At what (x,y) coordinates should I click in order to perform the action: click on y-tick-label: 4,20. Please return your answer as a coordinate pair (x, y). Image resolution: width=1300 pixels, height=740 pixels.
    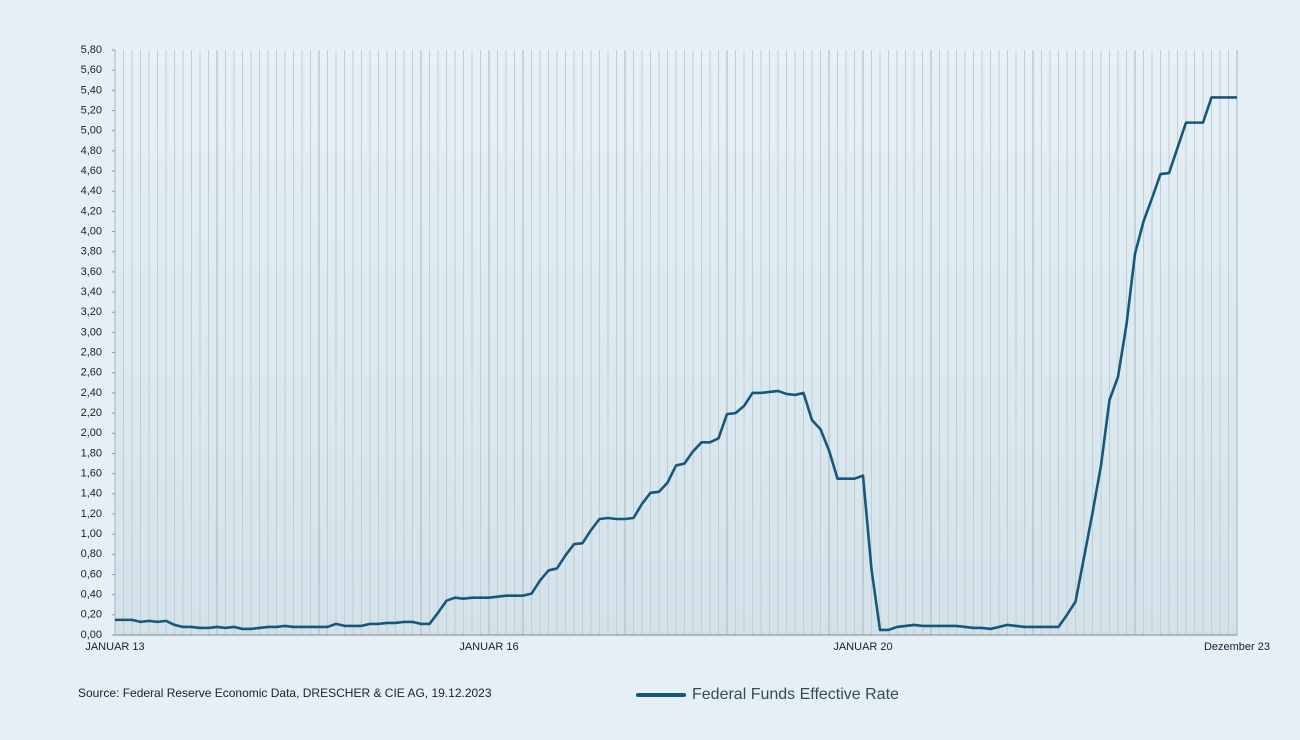
    Looking at the image, I should click on (91, 211).